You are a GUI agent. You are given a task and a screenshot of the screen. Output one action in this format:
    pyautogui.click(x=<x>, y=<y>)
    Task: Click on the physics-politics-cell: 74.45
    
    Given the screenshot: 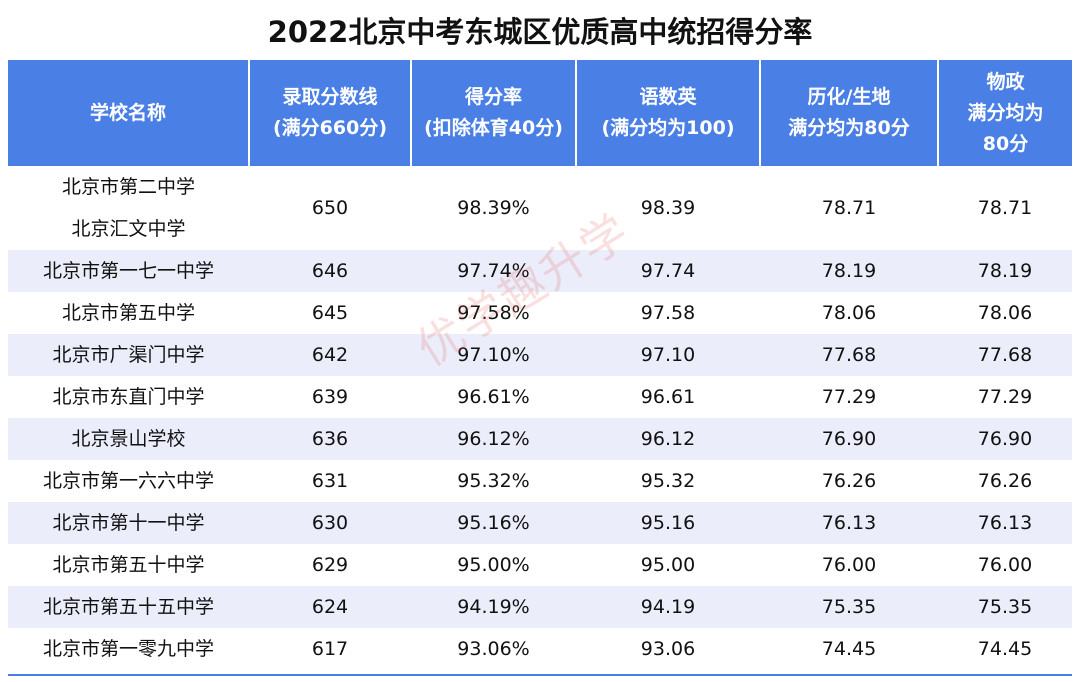 What is the action you would take?
    pyautogui.click(x=1005, y=649)
    